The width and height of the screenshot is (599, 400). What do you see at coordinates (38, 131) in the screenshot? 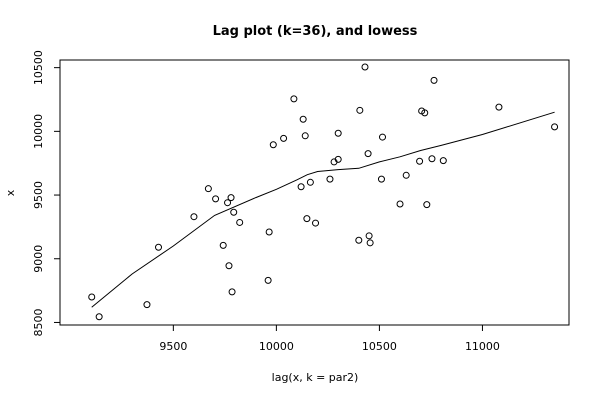
I see `y-tick-label: 10000` at bounding box center [38, 131].